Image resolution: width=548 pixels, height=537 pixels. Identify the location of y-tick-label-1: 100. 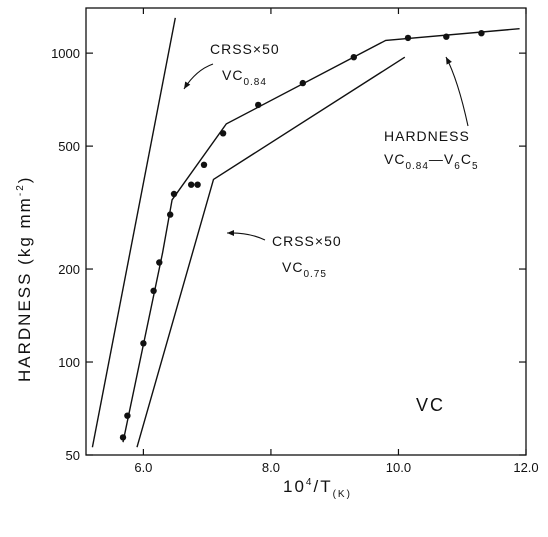
(69, 362).